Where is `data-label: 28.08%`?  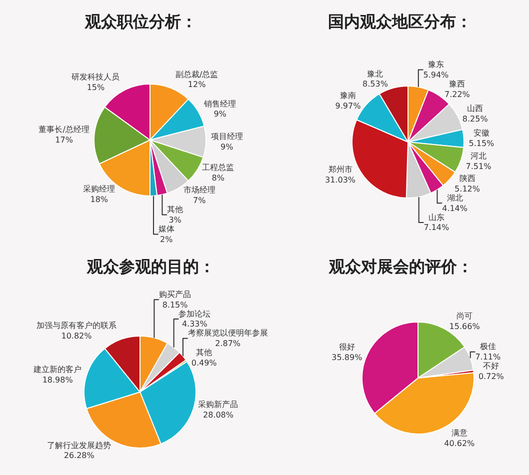 data-label: 28.08% is located at coordinates (218, 415).